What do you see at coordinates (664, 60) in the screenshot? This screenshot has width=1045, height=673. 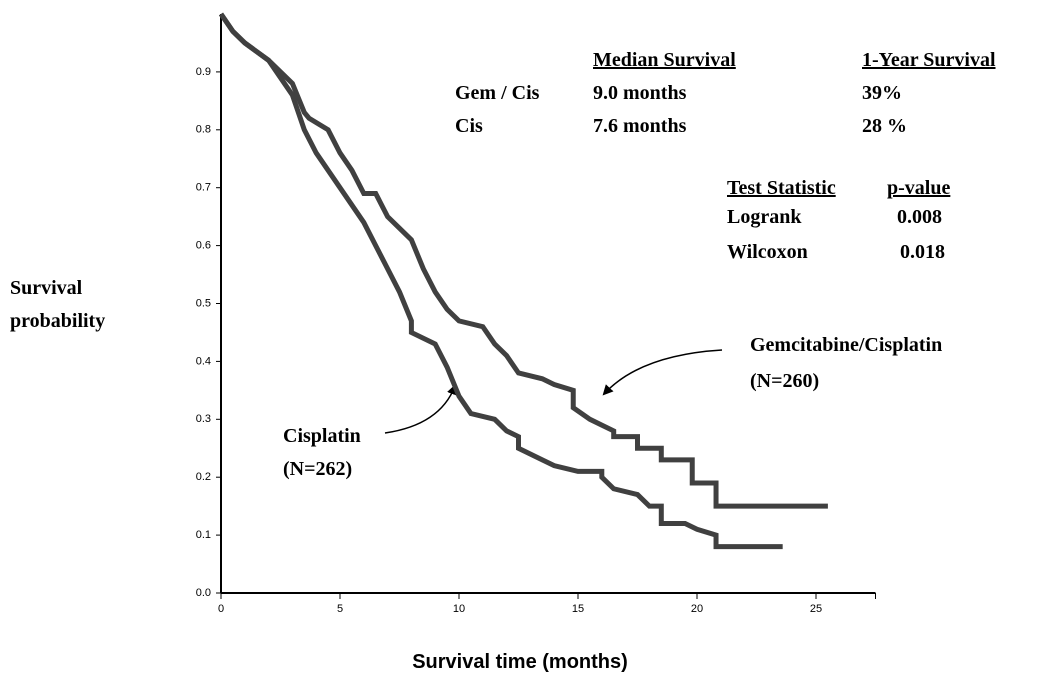 I see `table-header: Median Survival` at bounding box center [664, 60].